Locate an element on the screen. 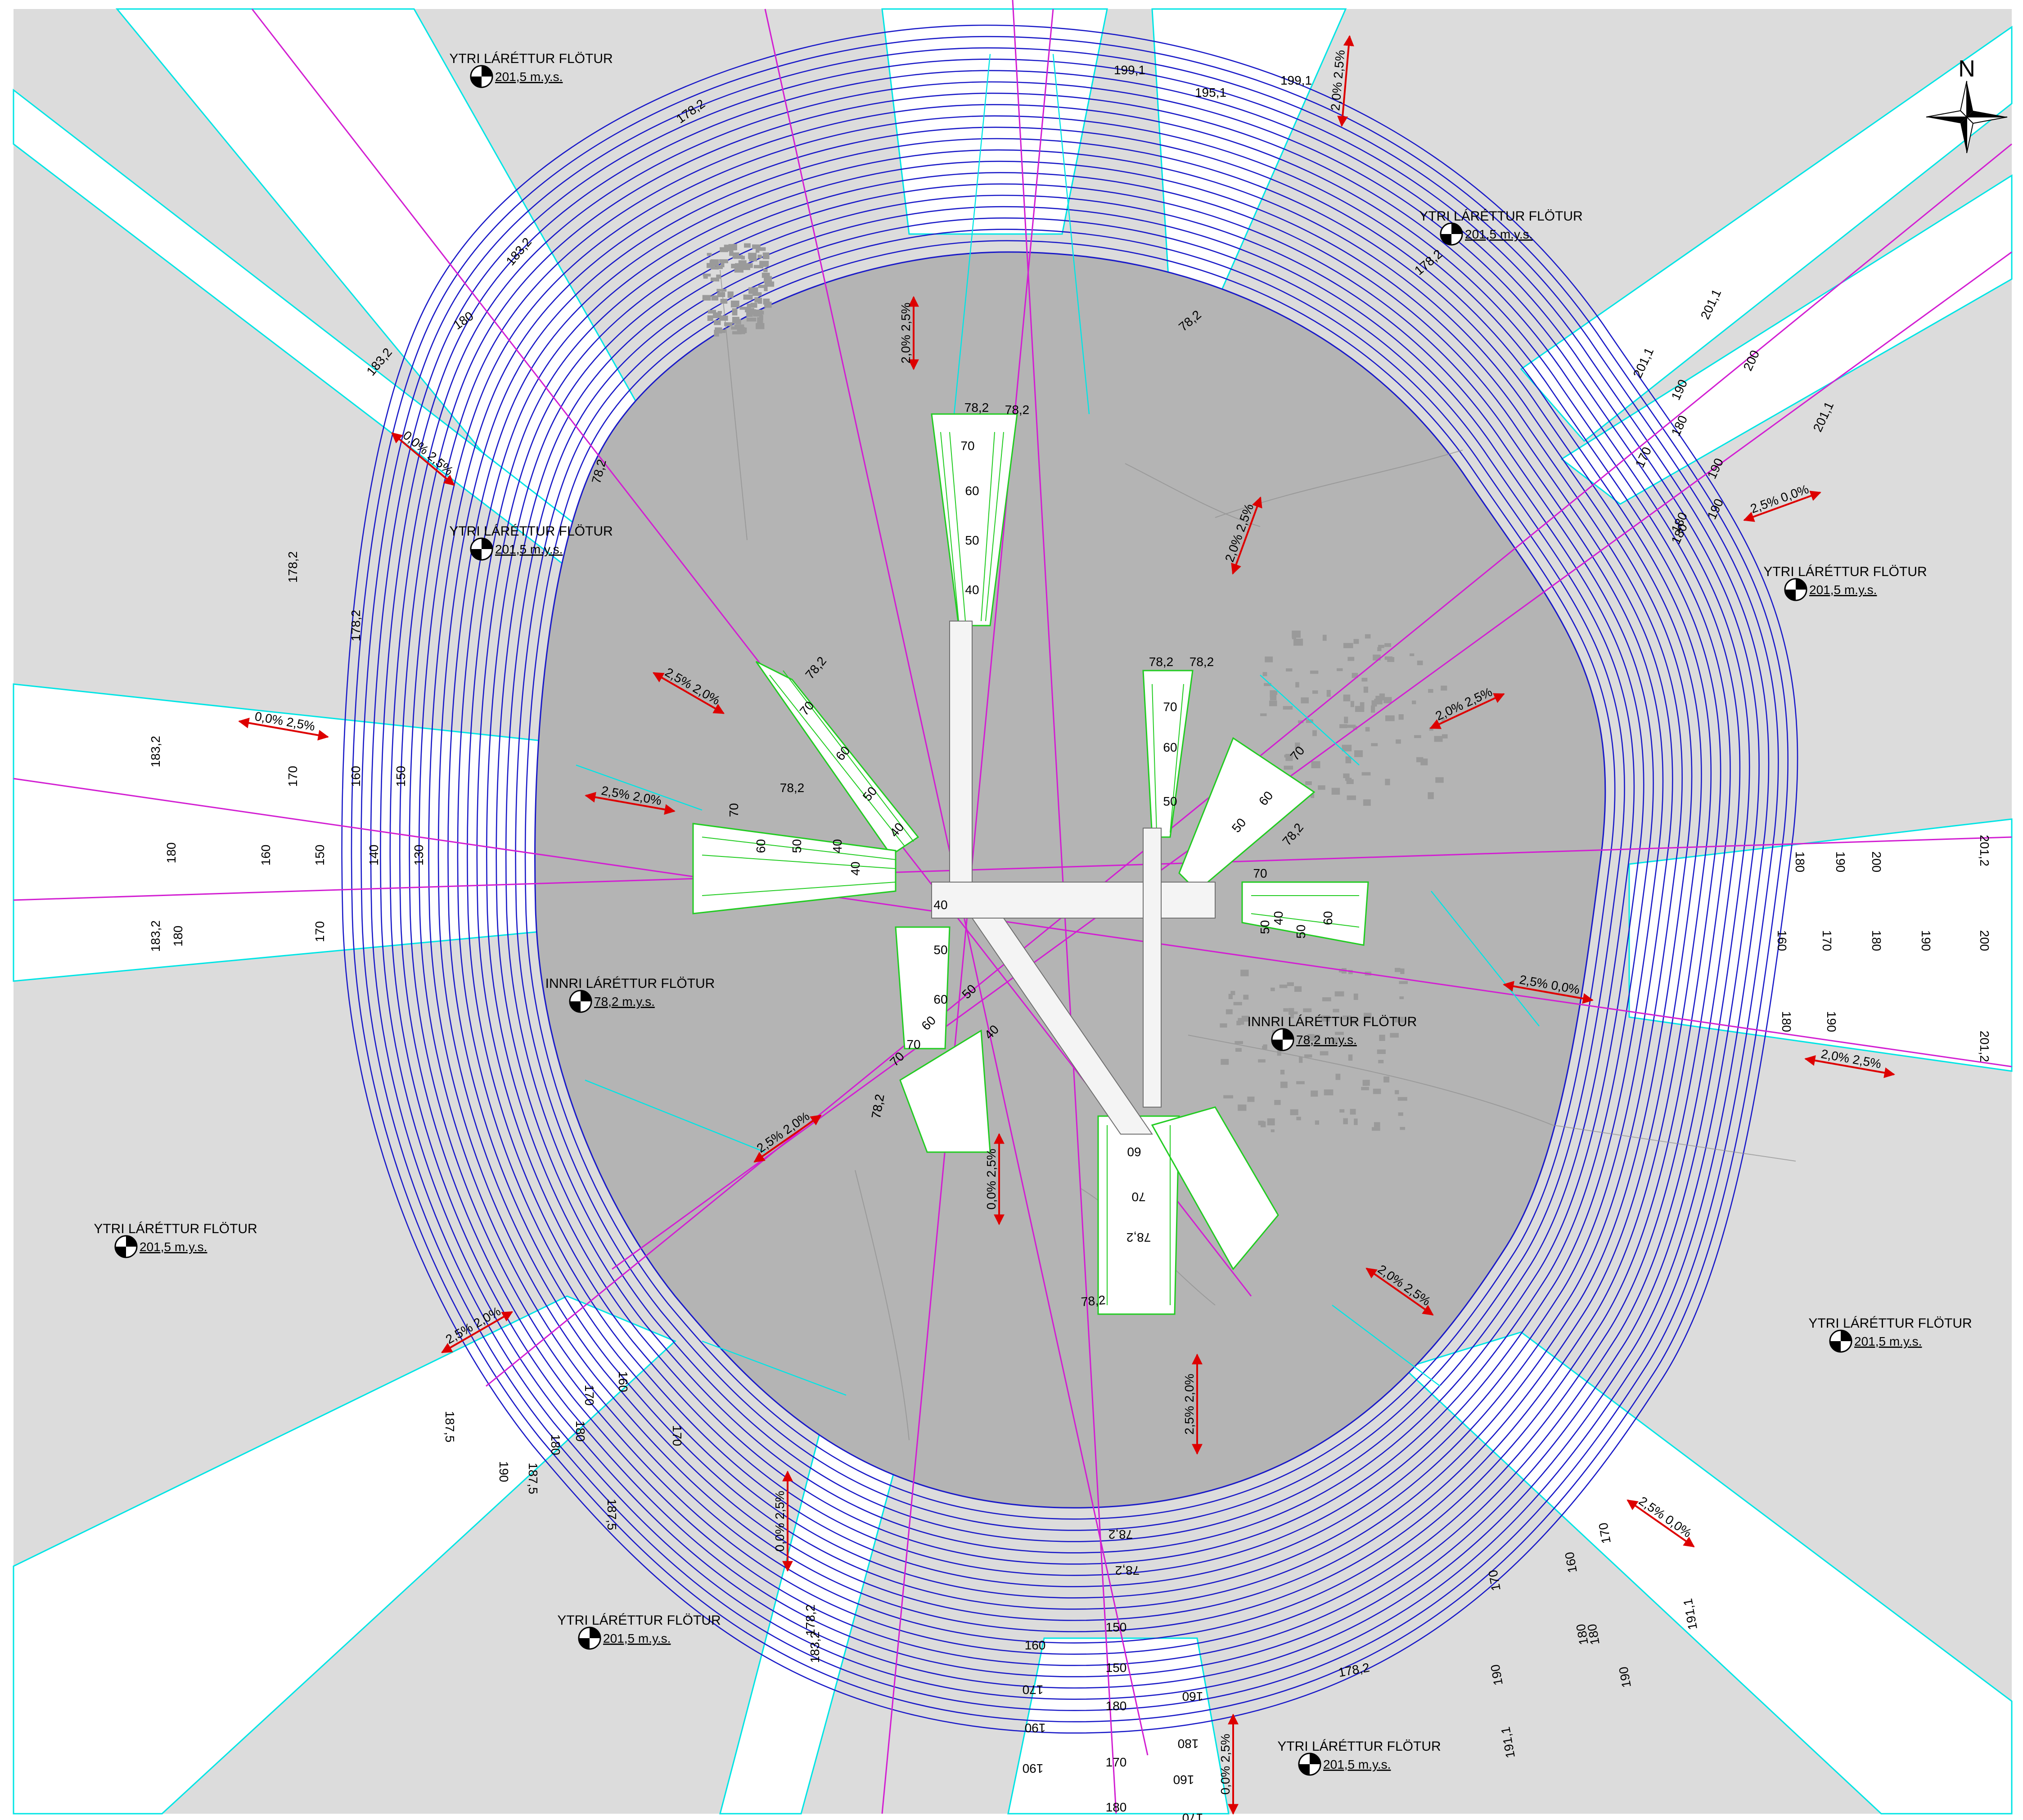 This screenshot has height=1820, width=2023. contour-label: 50 is located at coordinates (1301, 931).